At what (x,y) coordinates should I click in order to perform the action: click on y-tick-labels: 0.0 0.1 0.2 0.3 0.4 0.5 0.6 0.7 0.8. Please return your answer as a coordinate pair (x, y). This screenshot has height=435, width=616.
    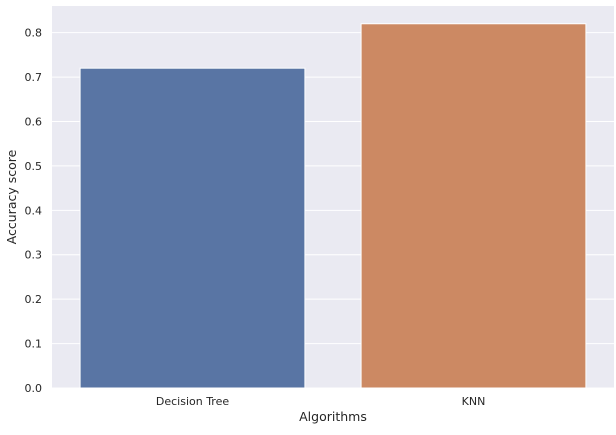
    Looking at the image, I should click on (34, 211).